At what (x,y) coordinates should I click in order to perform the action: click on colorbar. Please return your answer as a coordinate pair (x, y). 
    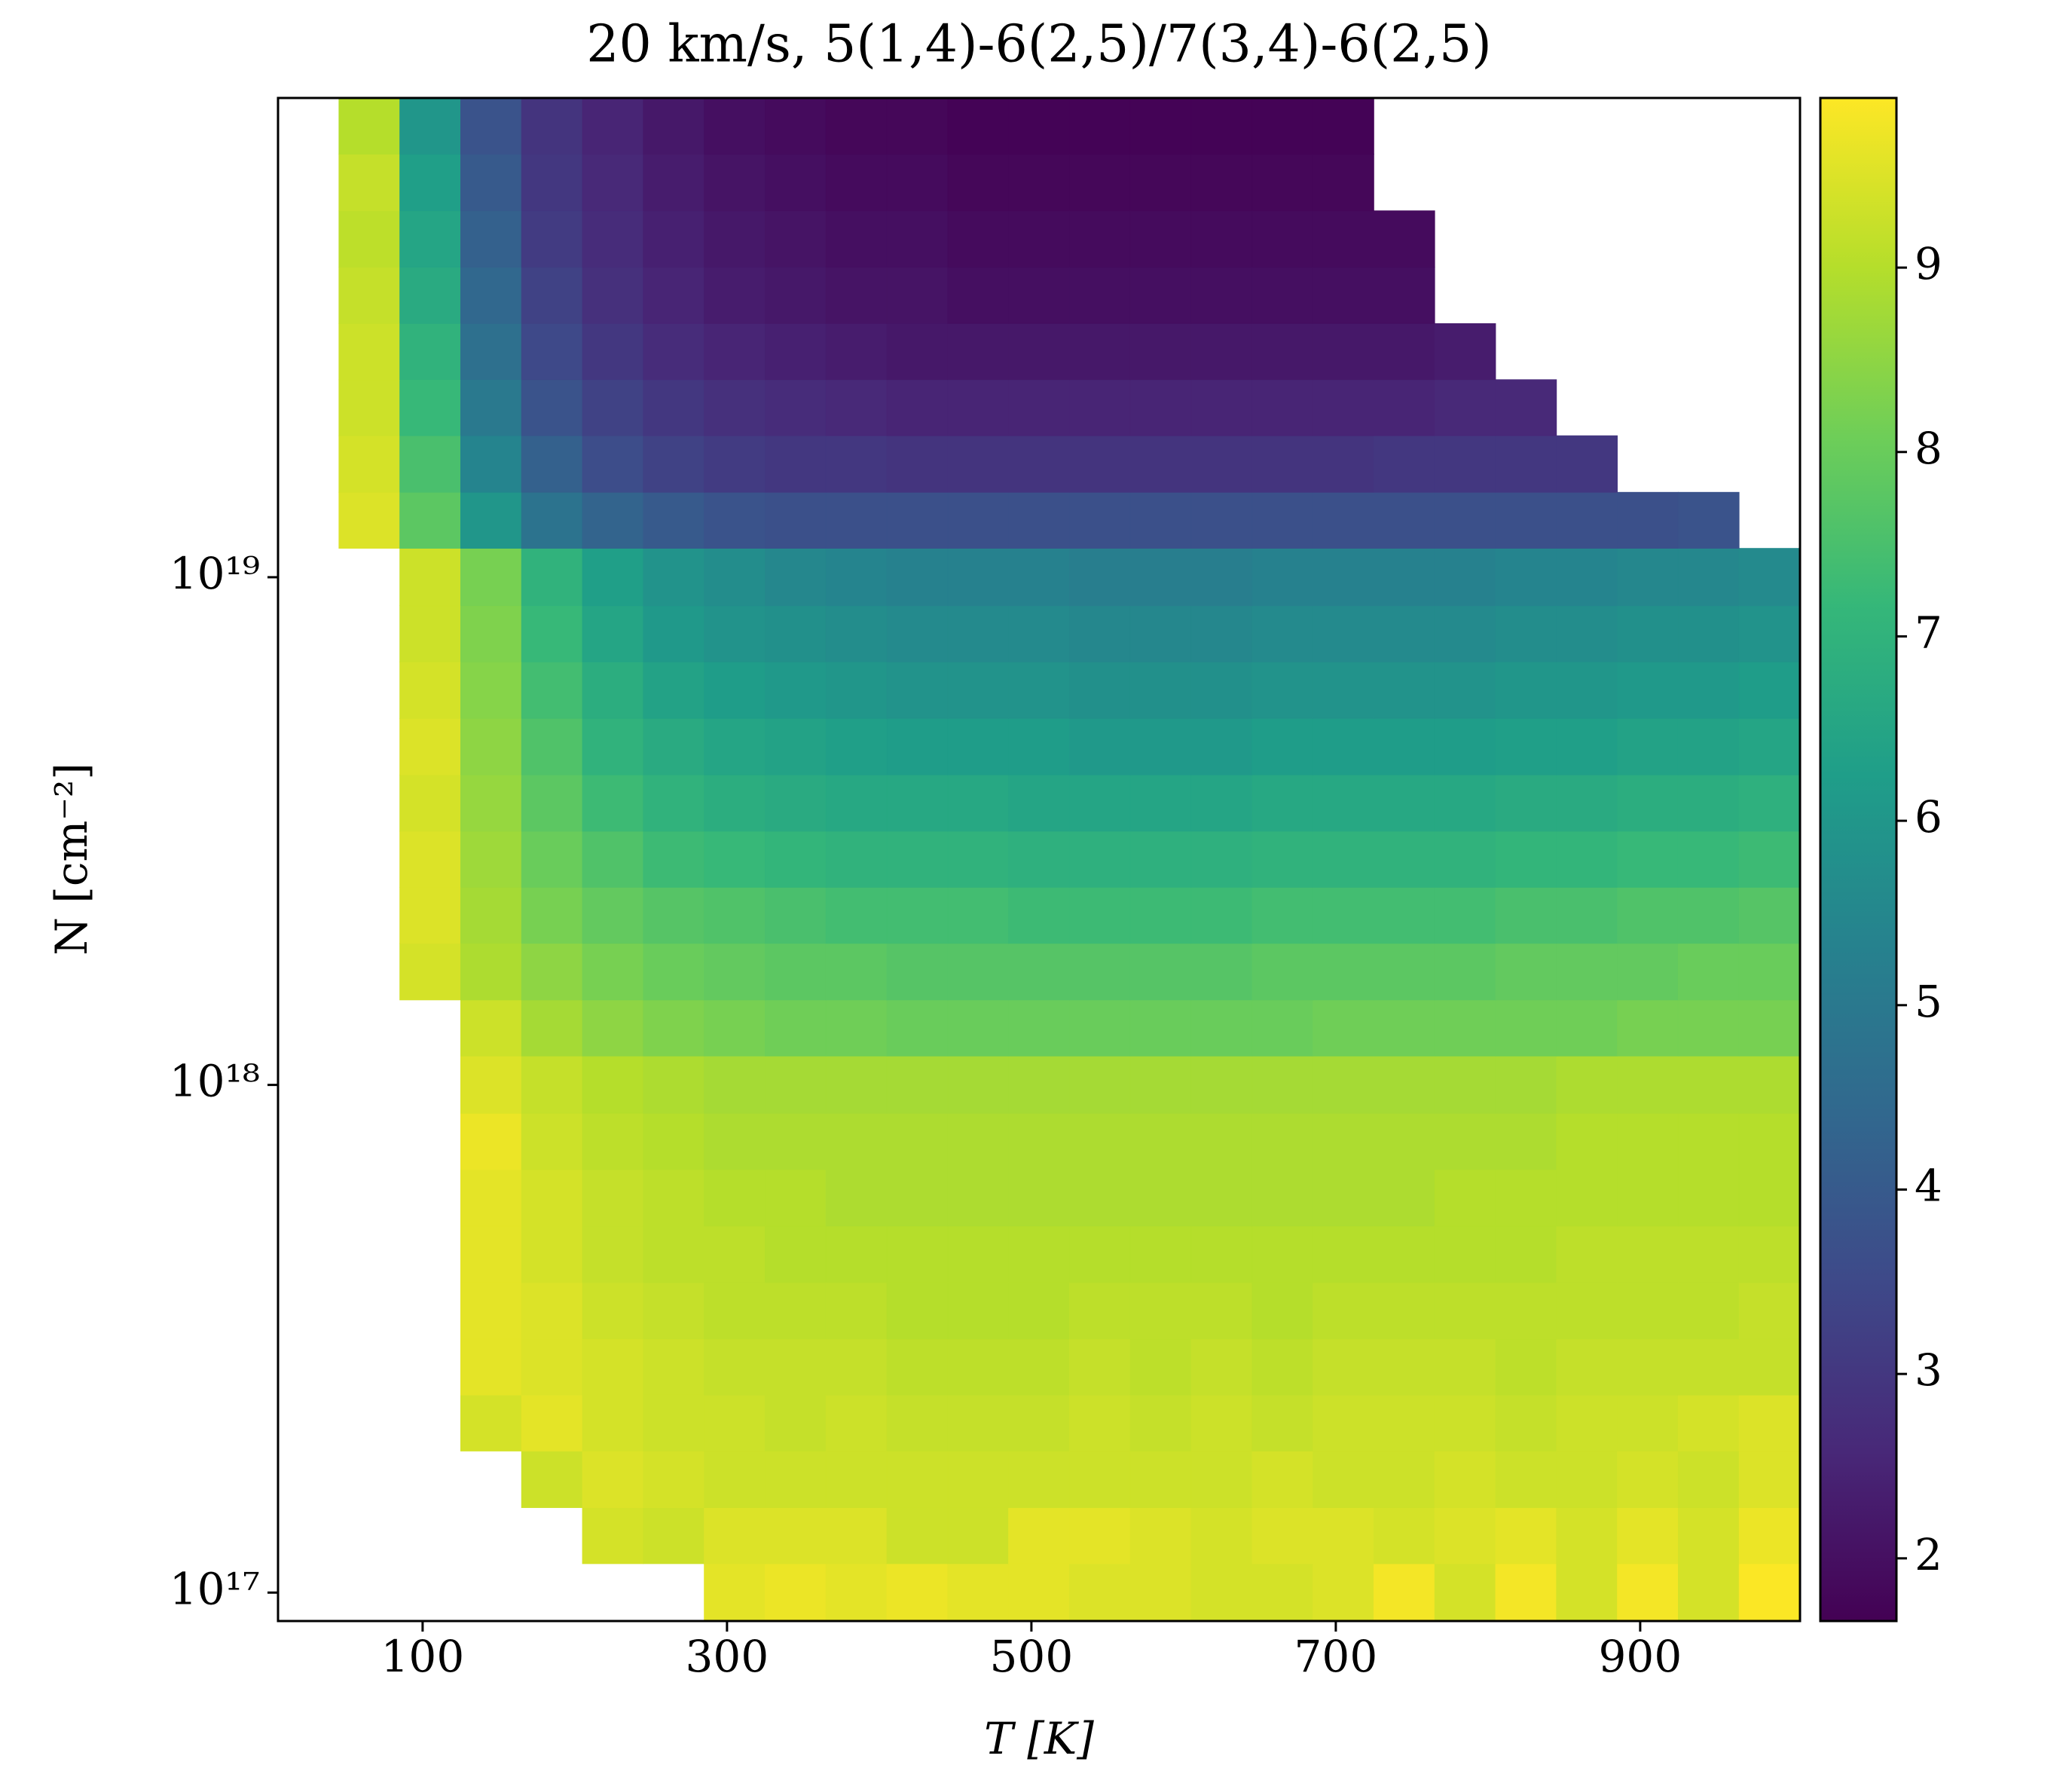
    Looking at the image, I should click on (1859, 859).